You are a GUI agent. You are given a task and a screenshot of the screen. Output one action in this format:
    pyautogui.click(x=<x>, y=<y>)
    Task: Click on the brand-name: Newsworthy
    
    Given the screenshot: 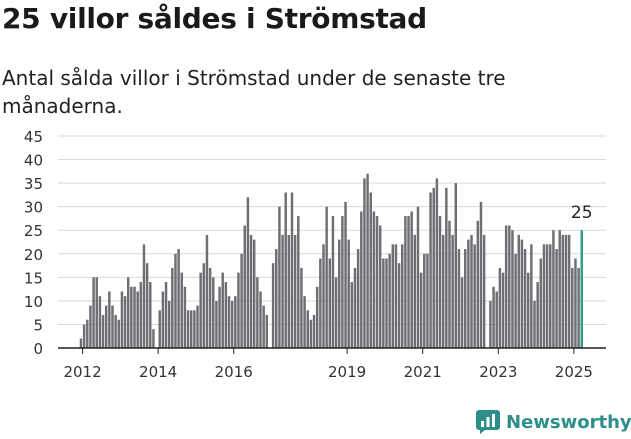 What is the action you would take?
    pyautogui.click(x=568, y=422)
    